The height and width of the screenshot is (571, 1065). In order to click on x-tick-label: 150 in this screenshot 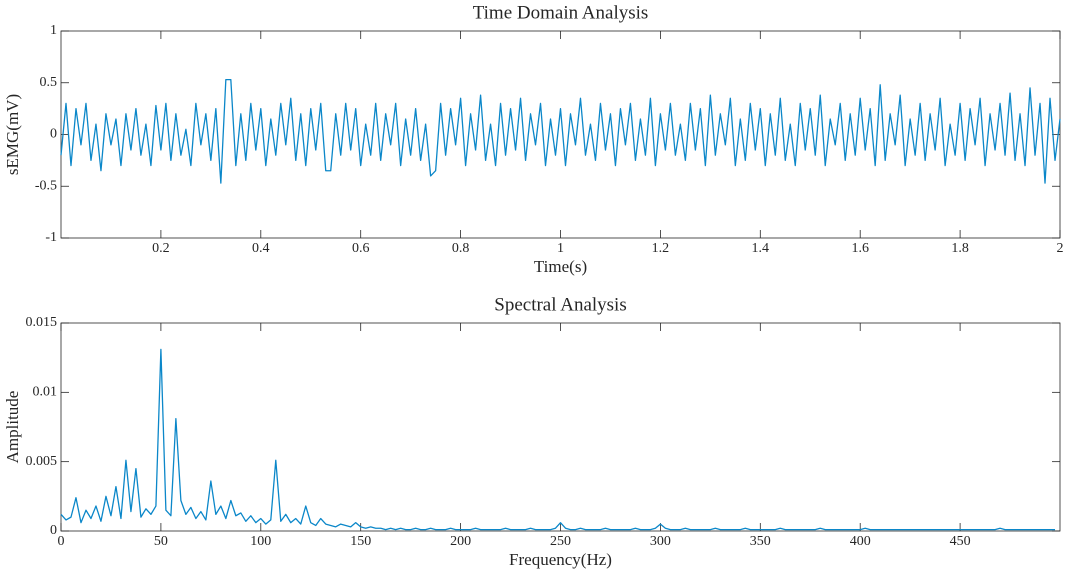, I will do `click(360, 541)`.